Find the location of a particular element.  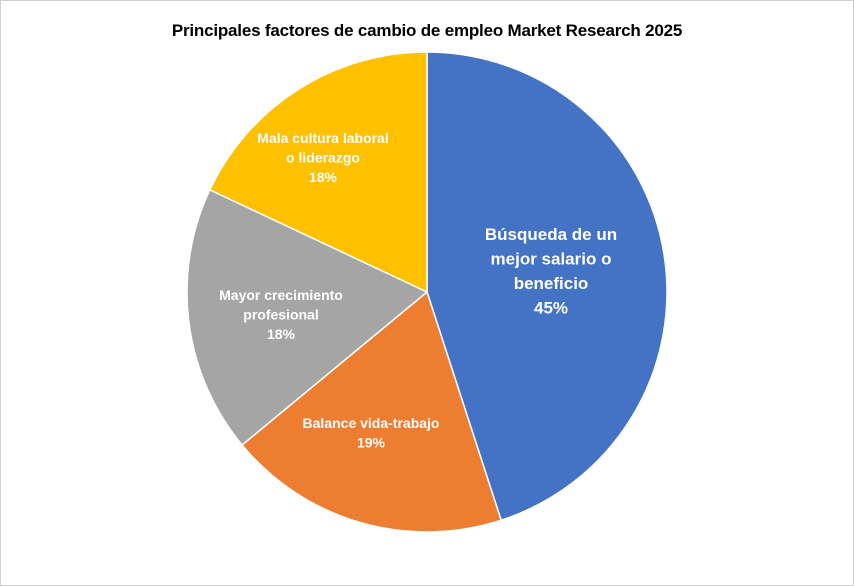

slice-balance-vida-trabajo is located at coordinates (372, 411).